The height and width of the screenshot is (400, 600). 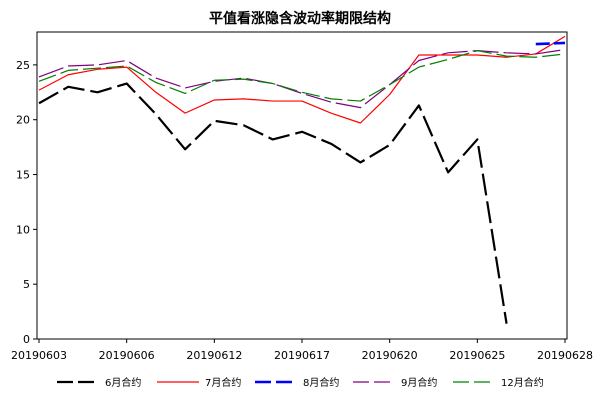 What do you see at coordinates (522, 382) in the screenshot?
I see `legend-label-4: 12月合约` at bounding box center [522, 382].